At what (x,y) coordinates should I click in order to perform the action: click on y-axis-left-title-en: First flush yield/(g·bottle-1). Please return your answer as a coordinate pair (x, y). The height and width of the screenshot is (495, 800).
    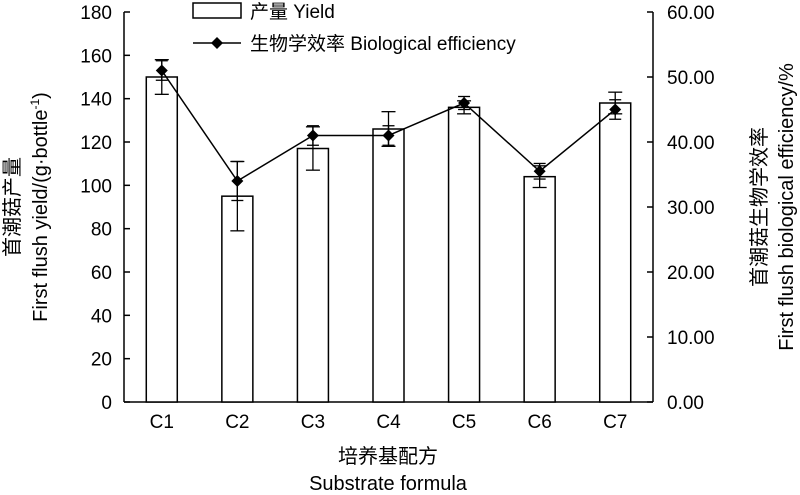
    Looking at the image, I should click on (40, 207).